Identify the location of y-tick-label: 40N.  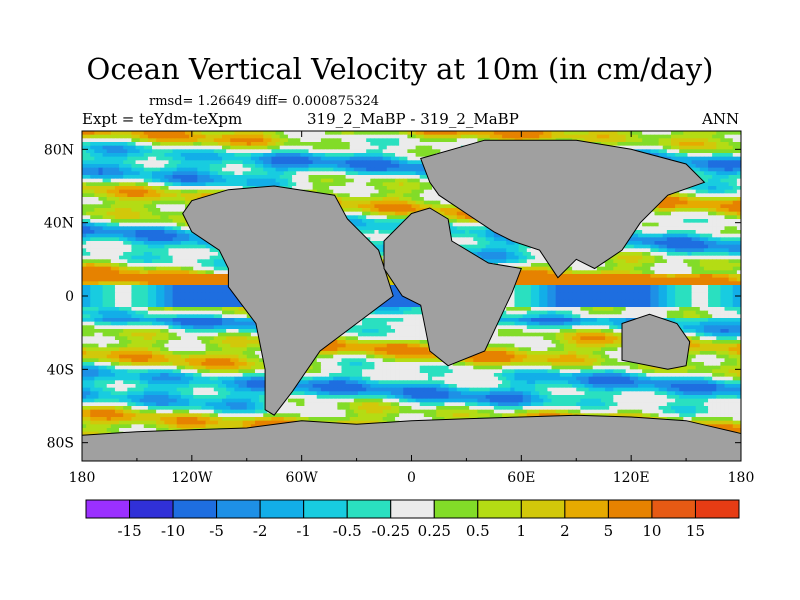
(59, 224).